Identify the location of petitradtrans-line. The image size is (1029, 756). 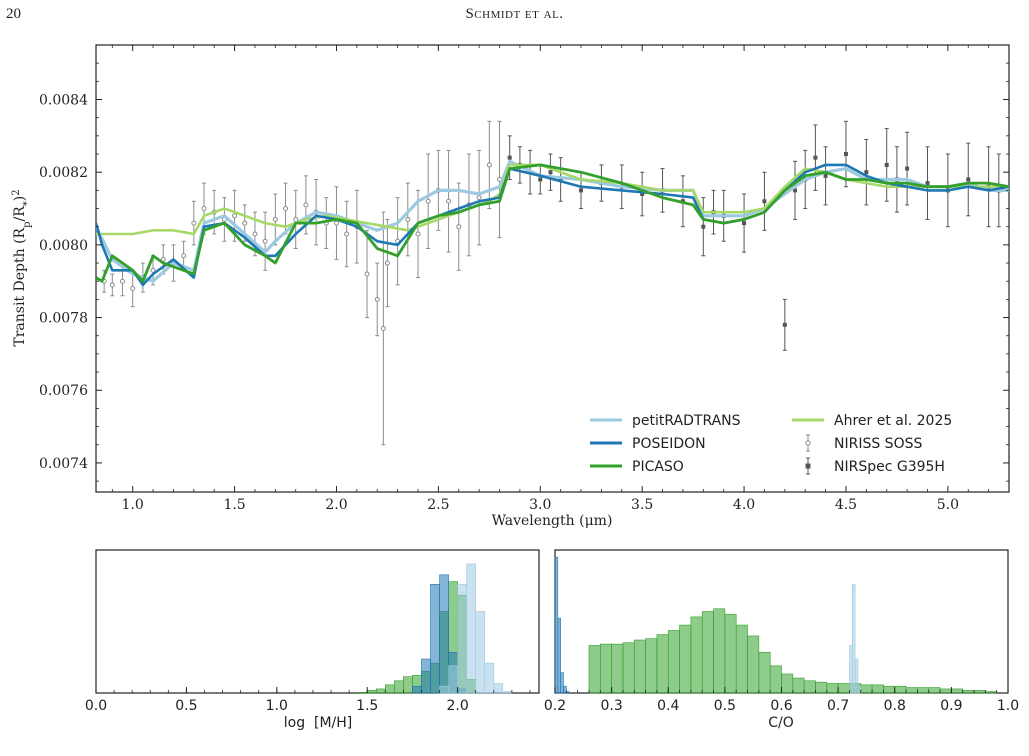
(552, 221).